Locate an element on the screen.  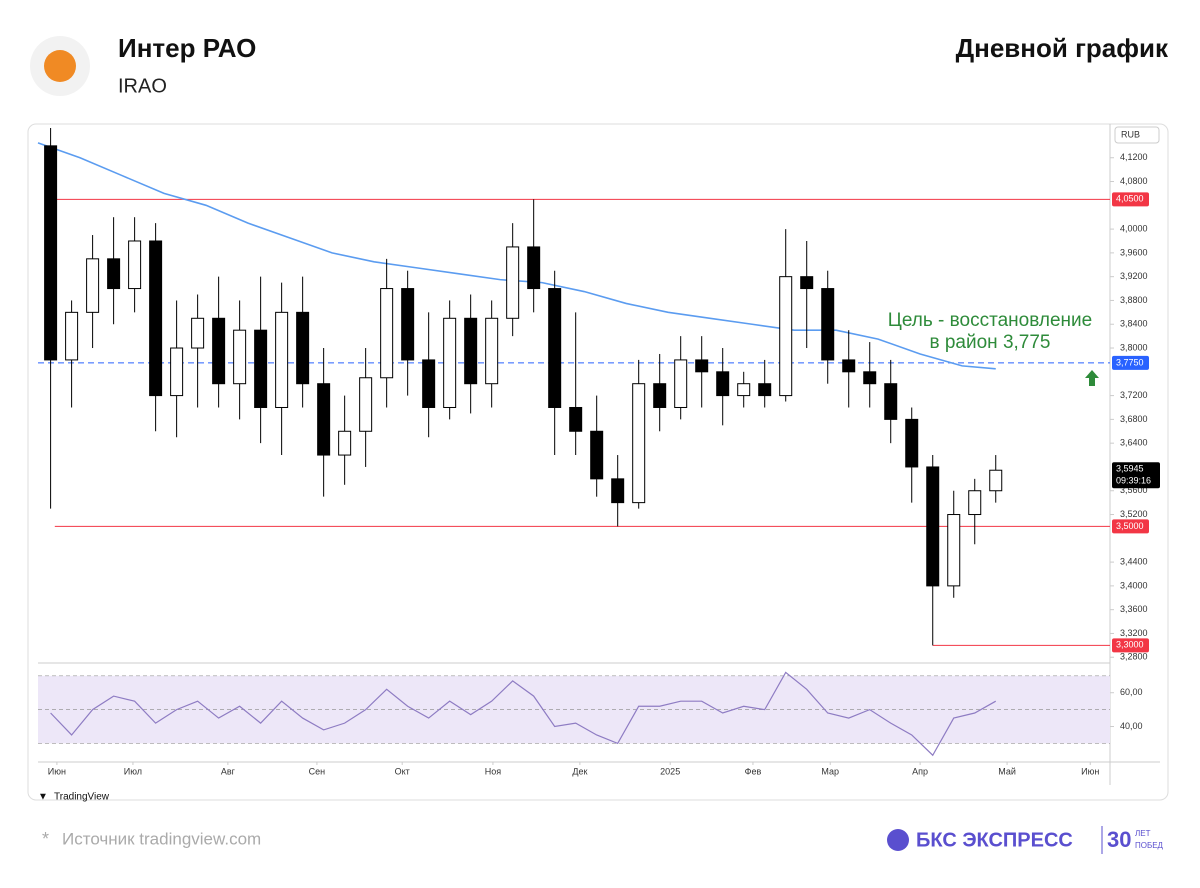
last-price-badge is located at coordinates (1136, 475).